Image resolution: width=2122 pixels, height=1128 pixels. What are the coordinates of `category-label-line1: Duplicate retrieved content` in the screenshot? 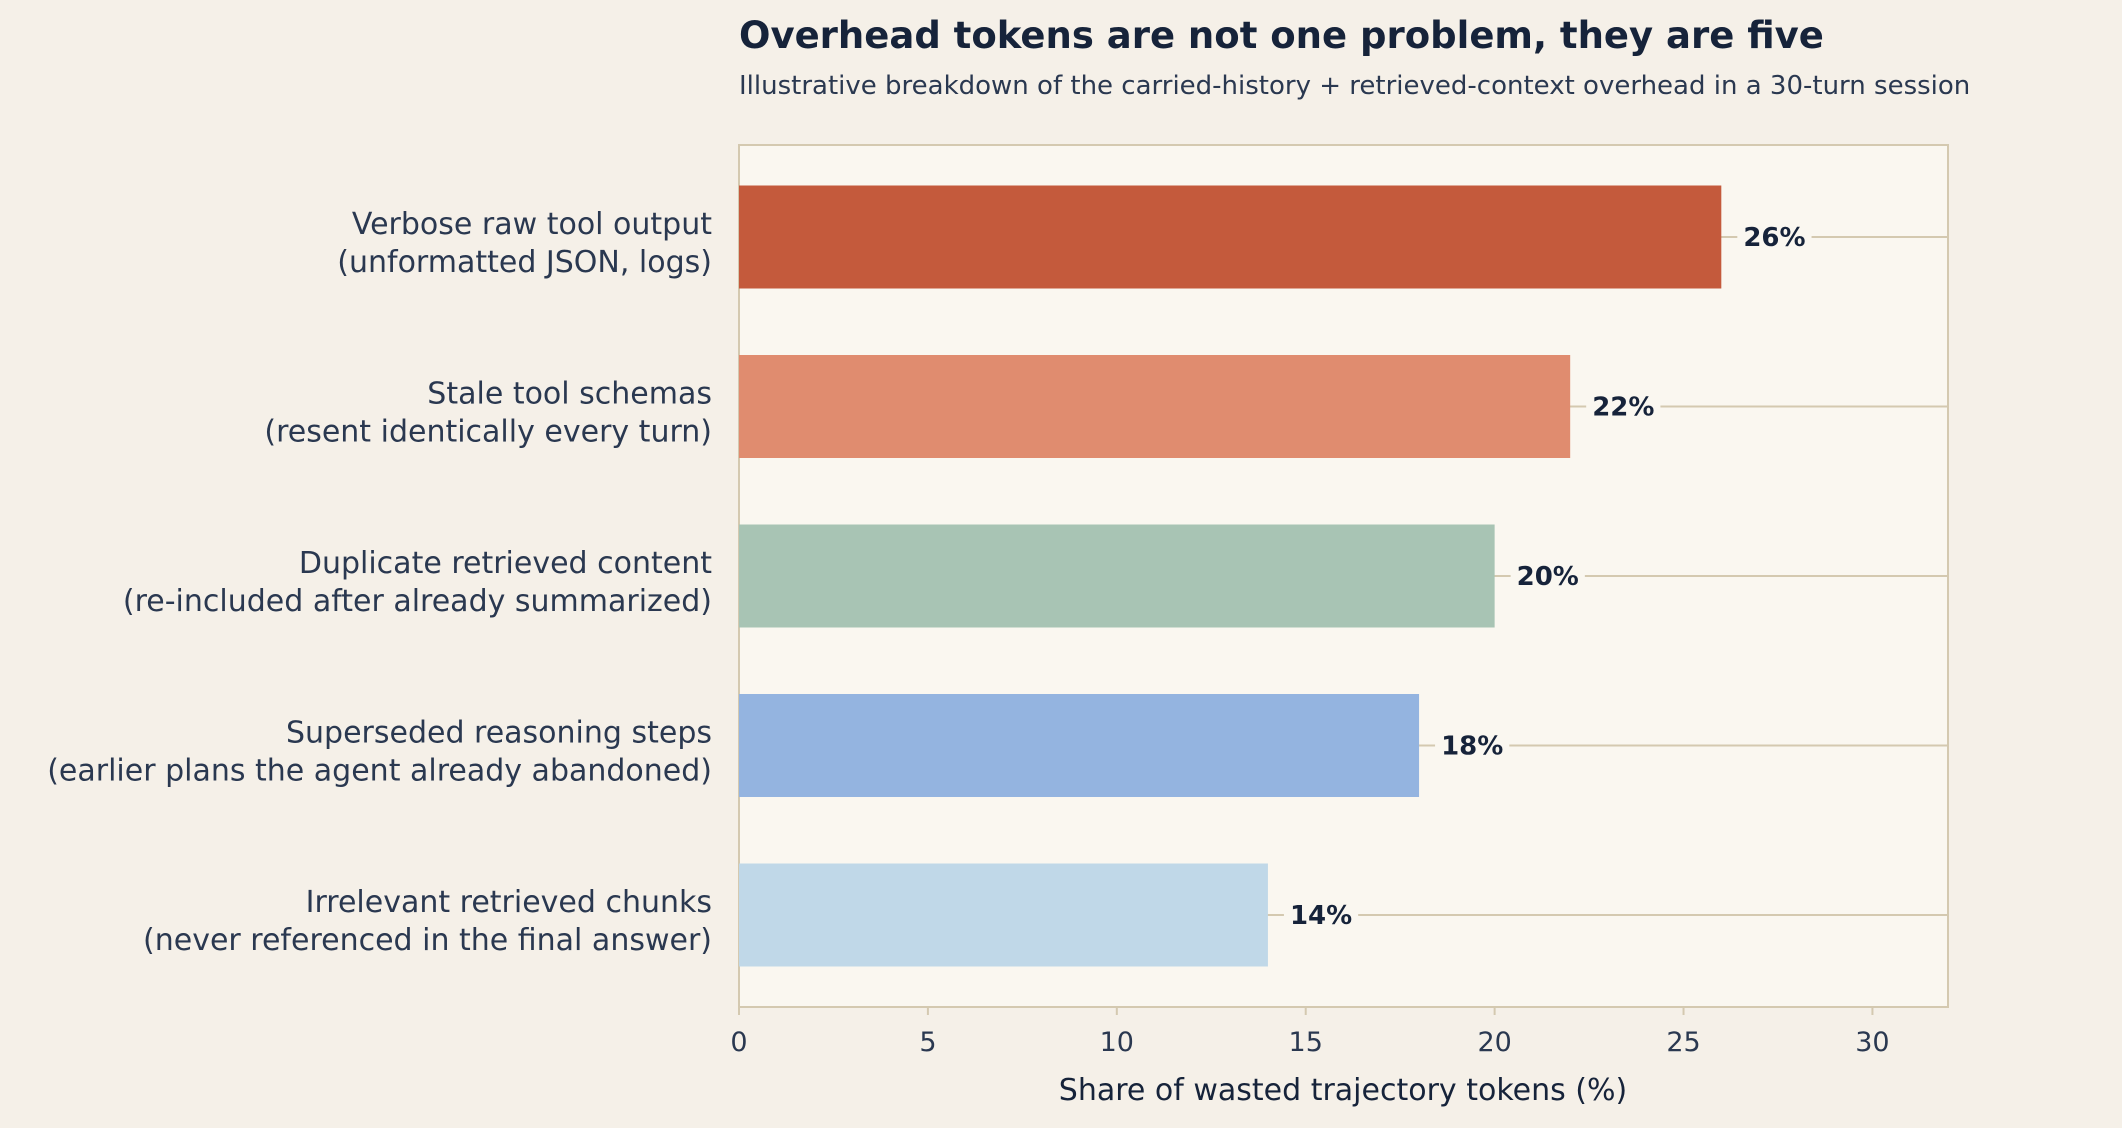 It's located at (505, 563).